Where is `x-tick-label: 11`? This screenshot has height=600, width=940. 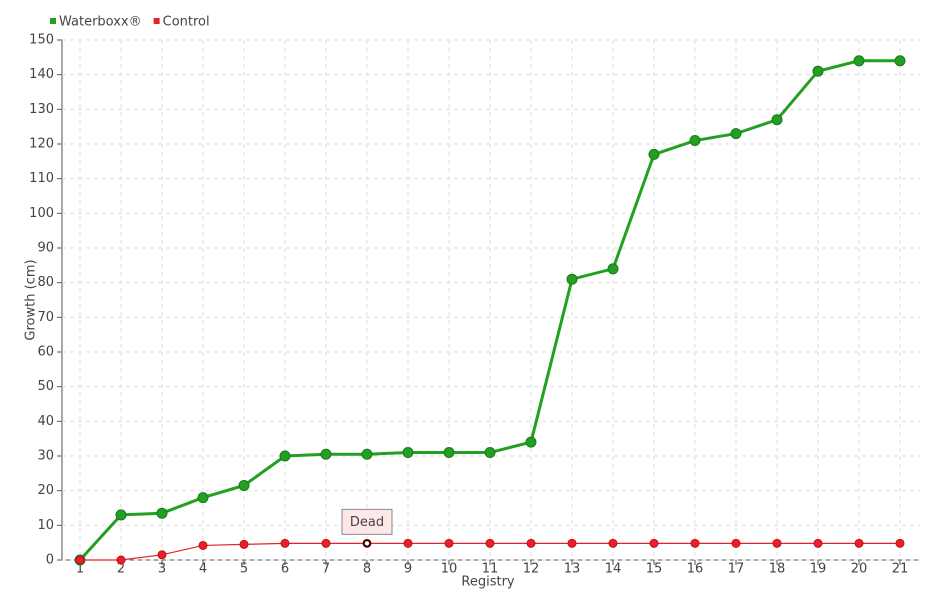
x-tick-label: 11 is located at coordinates (490, 569).